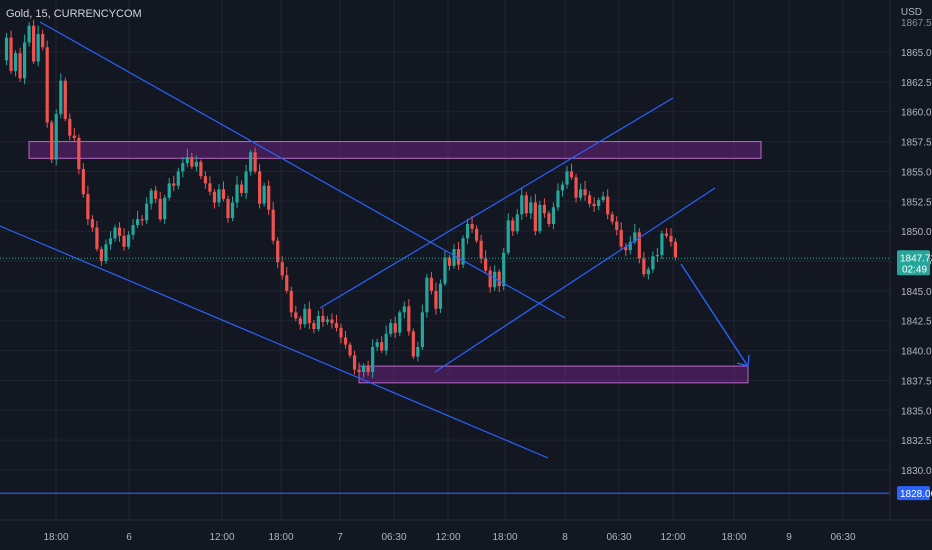 The image size is (932, 550). I want to click on time-tick-label: 06:30, so click(618, 537).